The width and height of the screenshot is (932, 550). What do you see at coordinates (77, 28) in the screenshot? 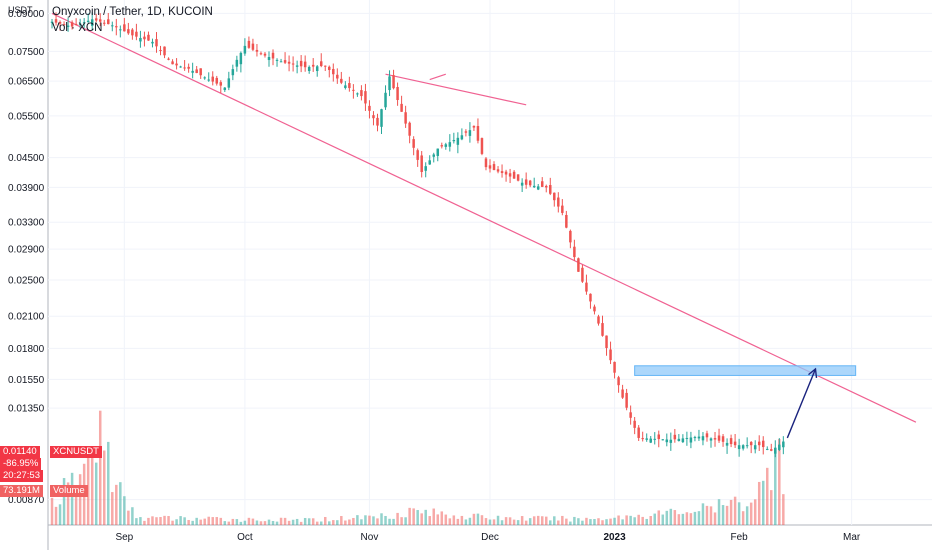
I see `volume-label: Vol · XCN` at bounding box center [77, 28].